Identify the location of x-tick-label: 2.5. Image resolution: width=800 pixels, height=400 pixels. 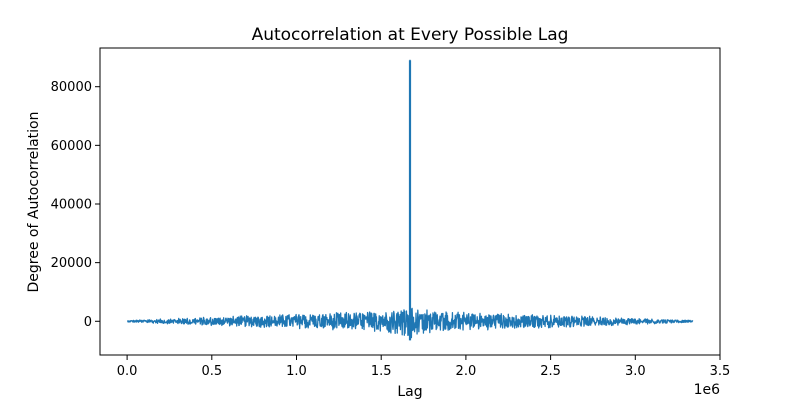
(550, 371).